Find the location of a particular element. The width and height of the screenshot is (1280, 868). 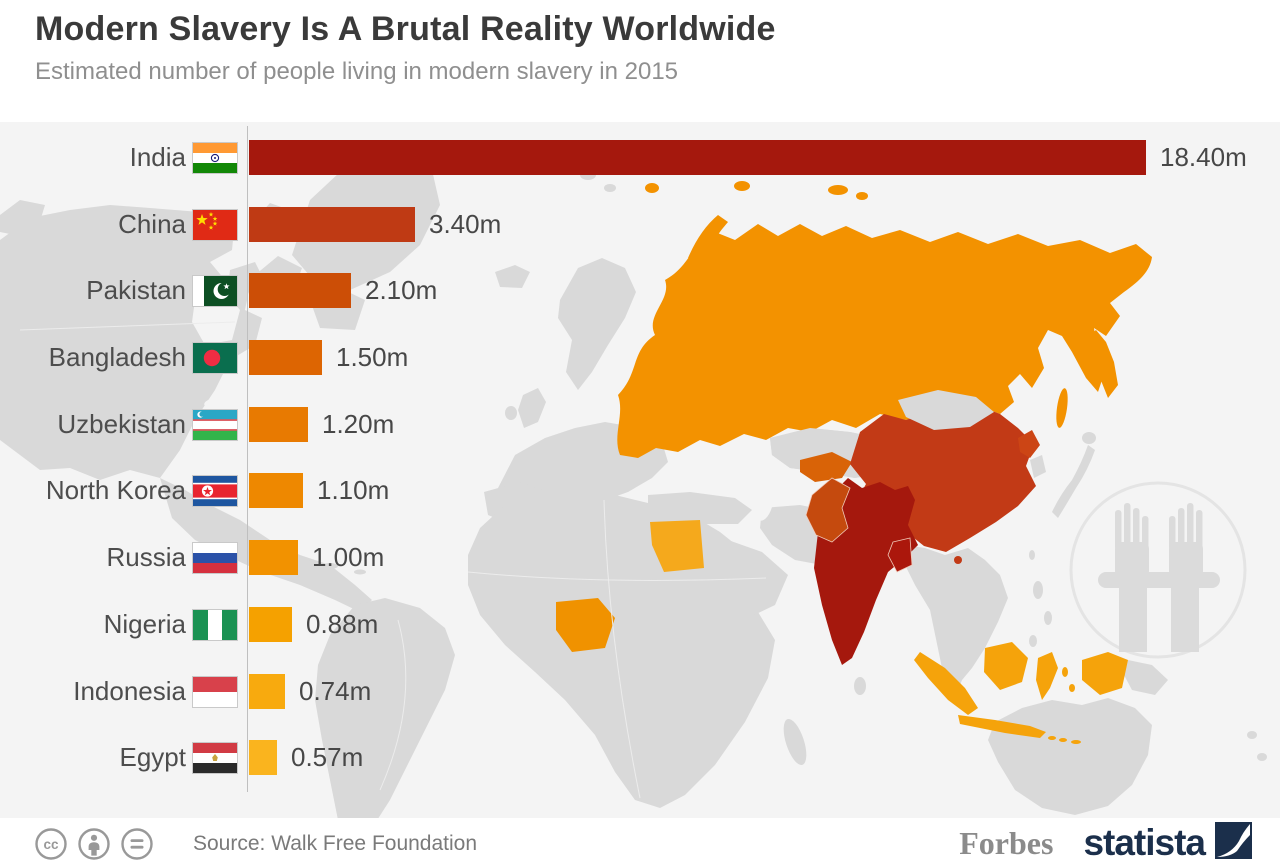

brand-logos: Forbes statista is located at coordinates (1105, 843).